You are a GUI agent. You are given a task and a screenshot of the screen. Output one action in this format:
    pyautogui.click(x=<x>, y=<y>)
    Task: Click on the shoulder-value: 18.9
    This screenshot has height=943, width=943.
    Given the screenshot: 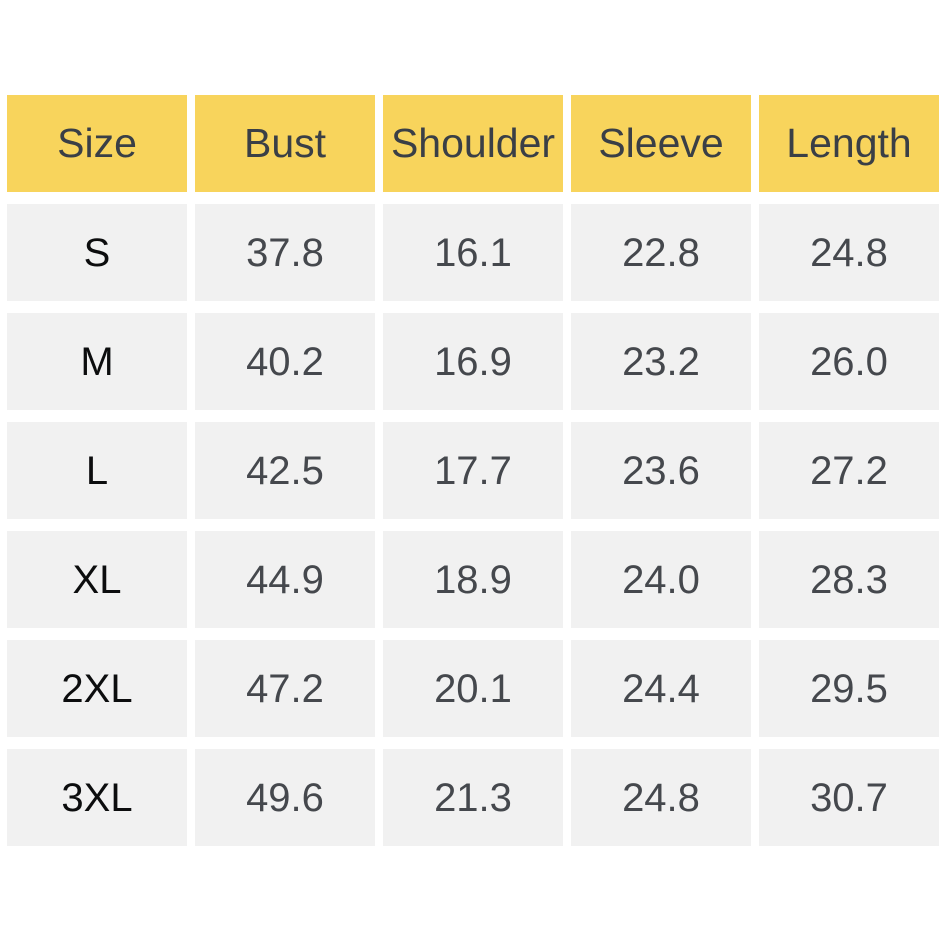 What is the action you would take?
    pyautogui.click(x=473, y=579)
    